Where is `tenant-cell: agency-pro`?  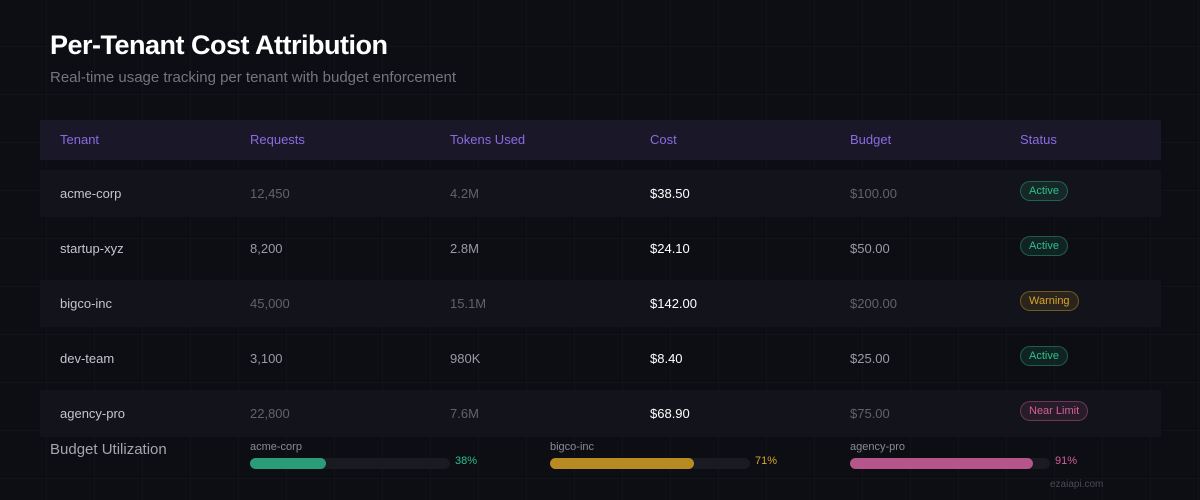 tenant-cell: agency-pro is located at coordinates (93, 413).